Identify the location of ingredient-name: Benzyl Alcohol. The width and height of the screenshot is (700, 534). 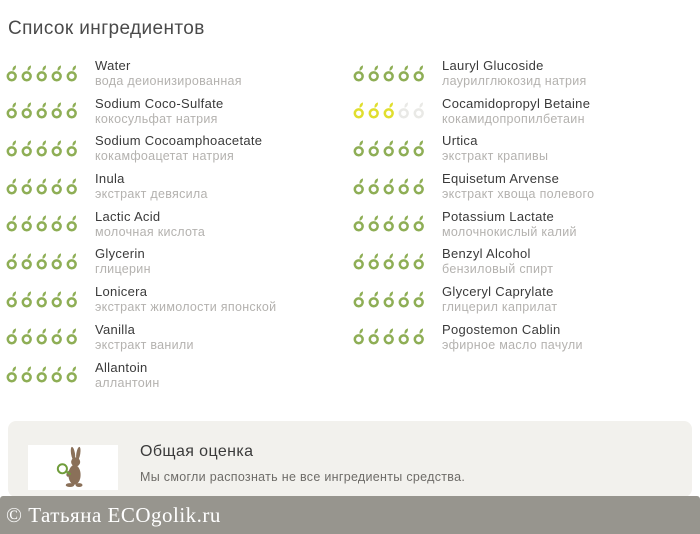
(486, 254).